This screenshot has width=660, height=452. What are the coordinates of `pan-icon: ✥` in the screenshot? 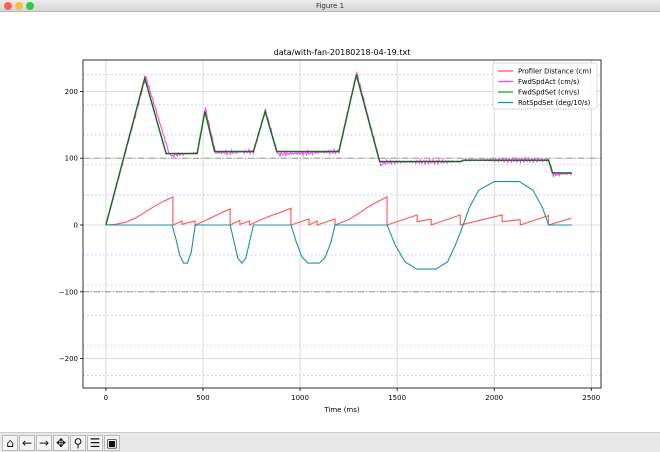 It's located at (61, 442).